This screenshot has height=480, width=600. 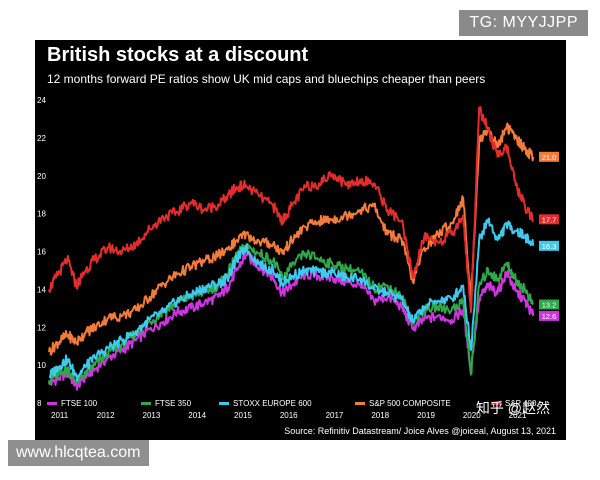 What do you see at coordinates (380, 415) in the screenshot?
I see `x-tick-label: 2018` at bounding box center [380, 415].